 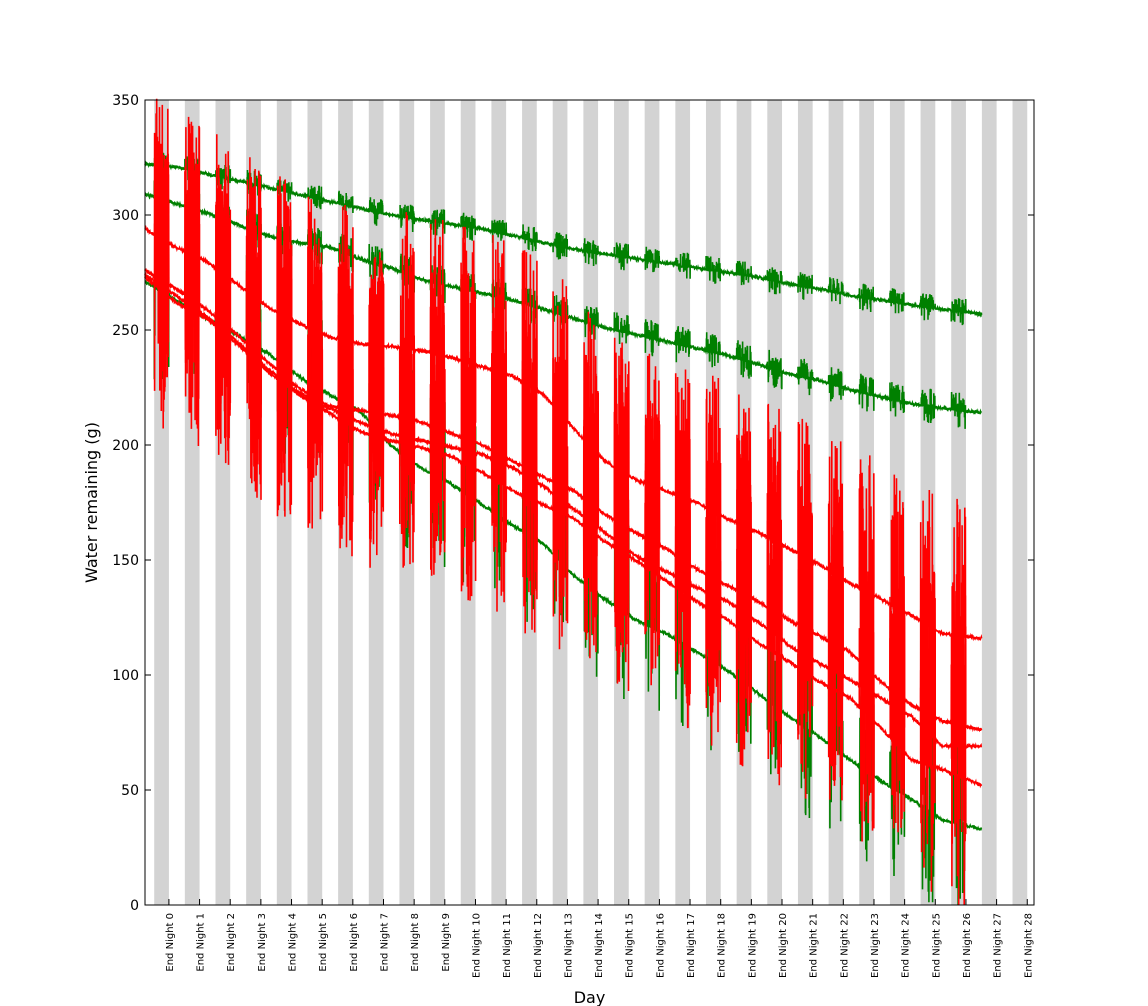 What do you see at coordinates (201, 942) in the screenshot?
I see `x-tick-label: End Night 1` at bounding box center [201, 942].